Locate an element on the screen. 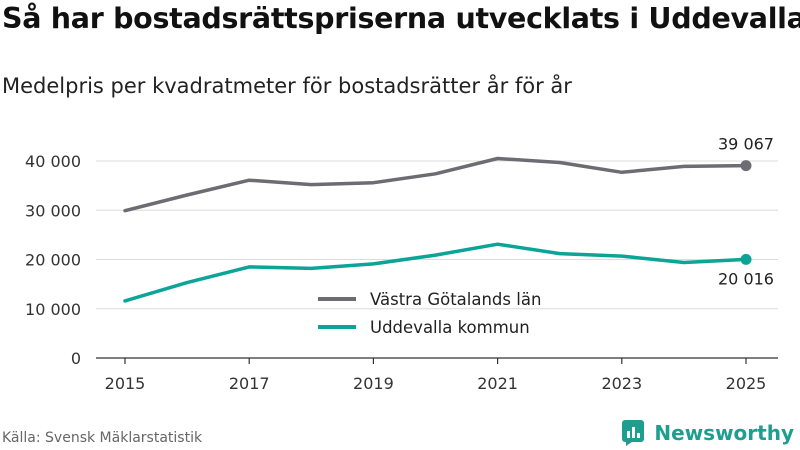  legend-label: Uddevalla kommun is located at coordinates (450, 327).